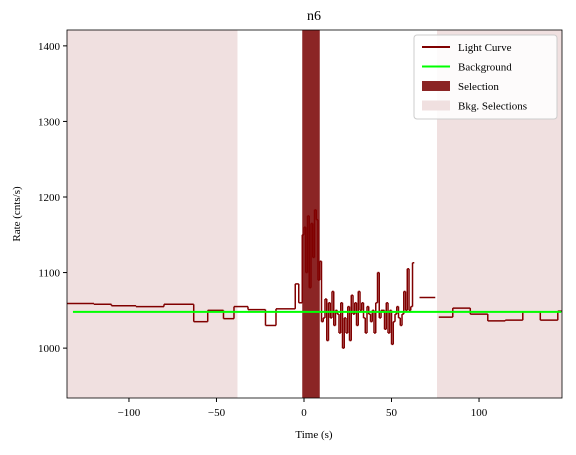  Describe the element at coordinates (314, 16) in the screenshot. I see `chart-title: n6` at that location.